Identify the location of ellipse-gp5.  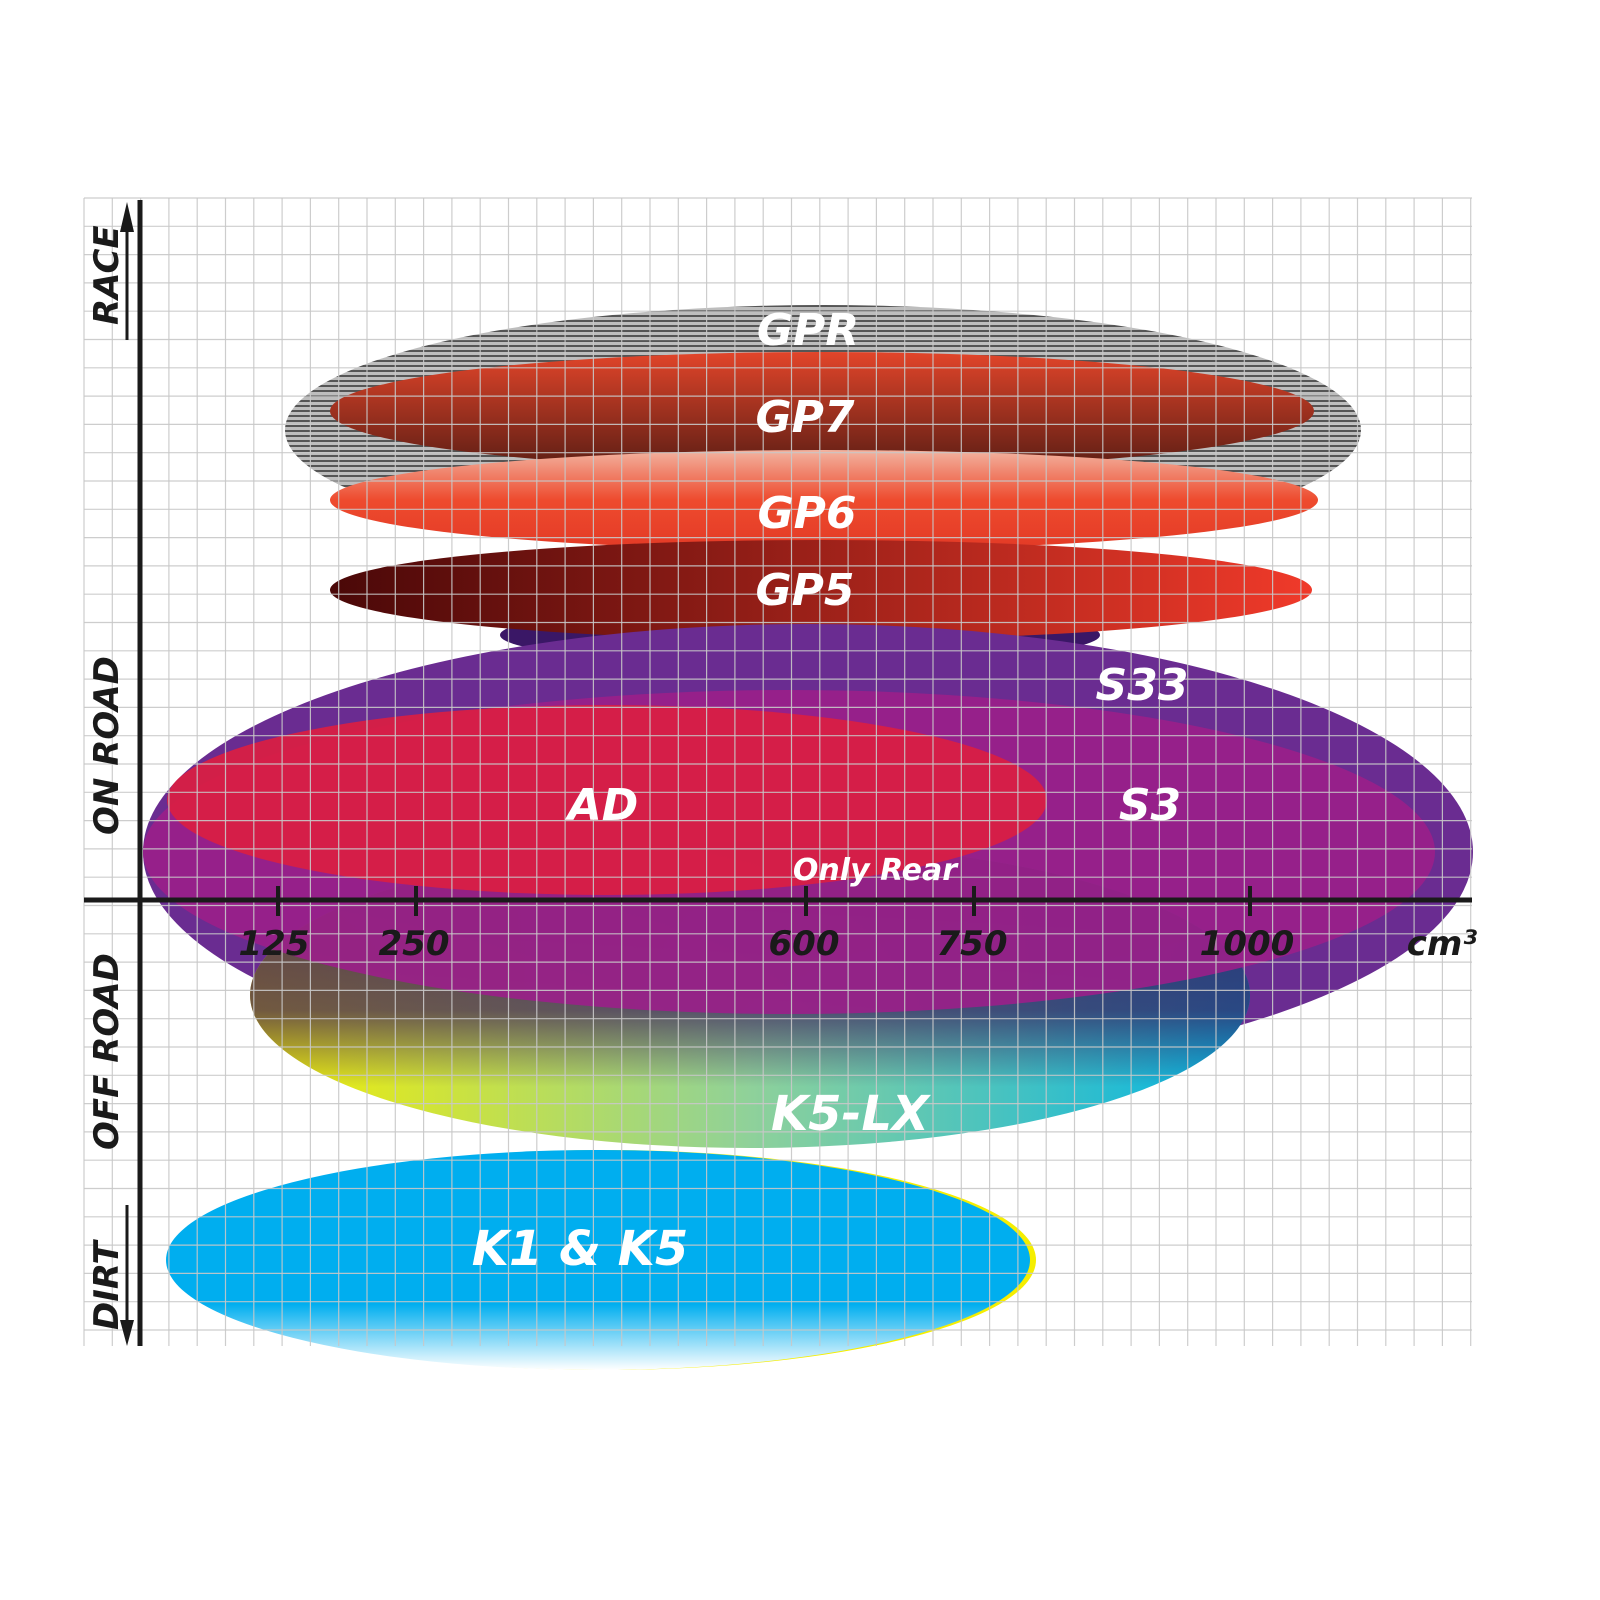
(821, 590).